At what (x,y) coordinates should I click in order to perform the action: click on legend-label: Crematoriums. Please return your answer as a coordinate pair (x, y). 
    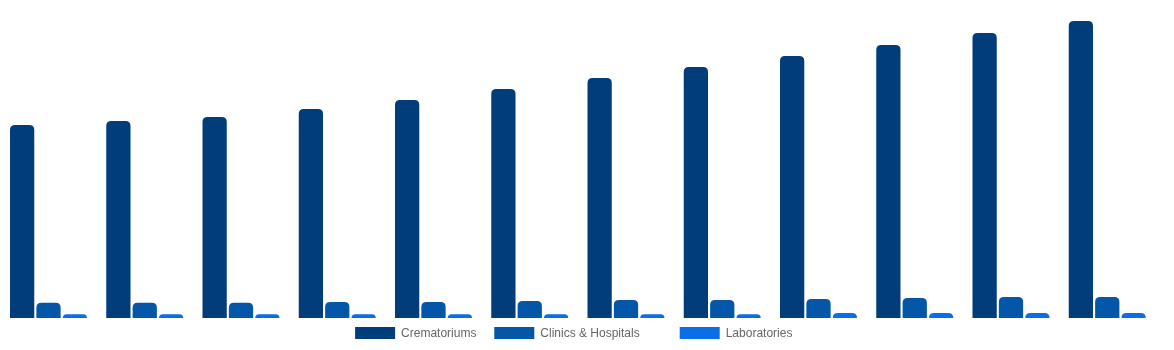
    Looking at the image, I should click on (439, 333).